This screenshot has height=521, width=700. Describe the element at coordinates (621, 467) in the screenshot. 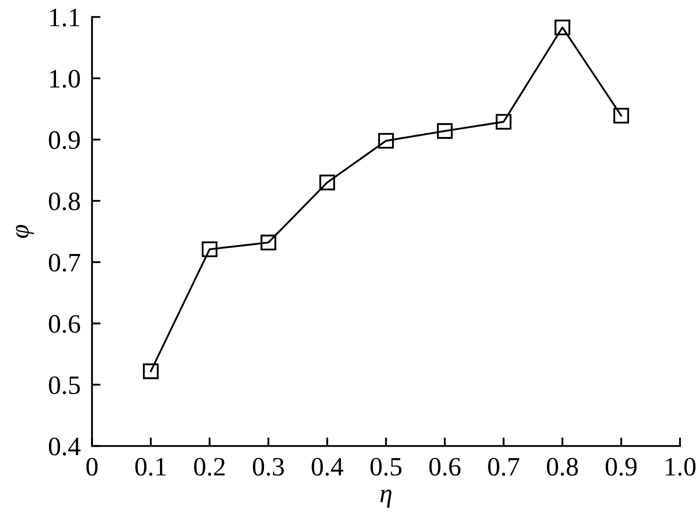

I see `x-tick-label: 0.9` at that location.